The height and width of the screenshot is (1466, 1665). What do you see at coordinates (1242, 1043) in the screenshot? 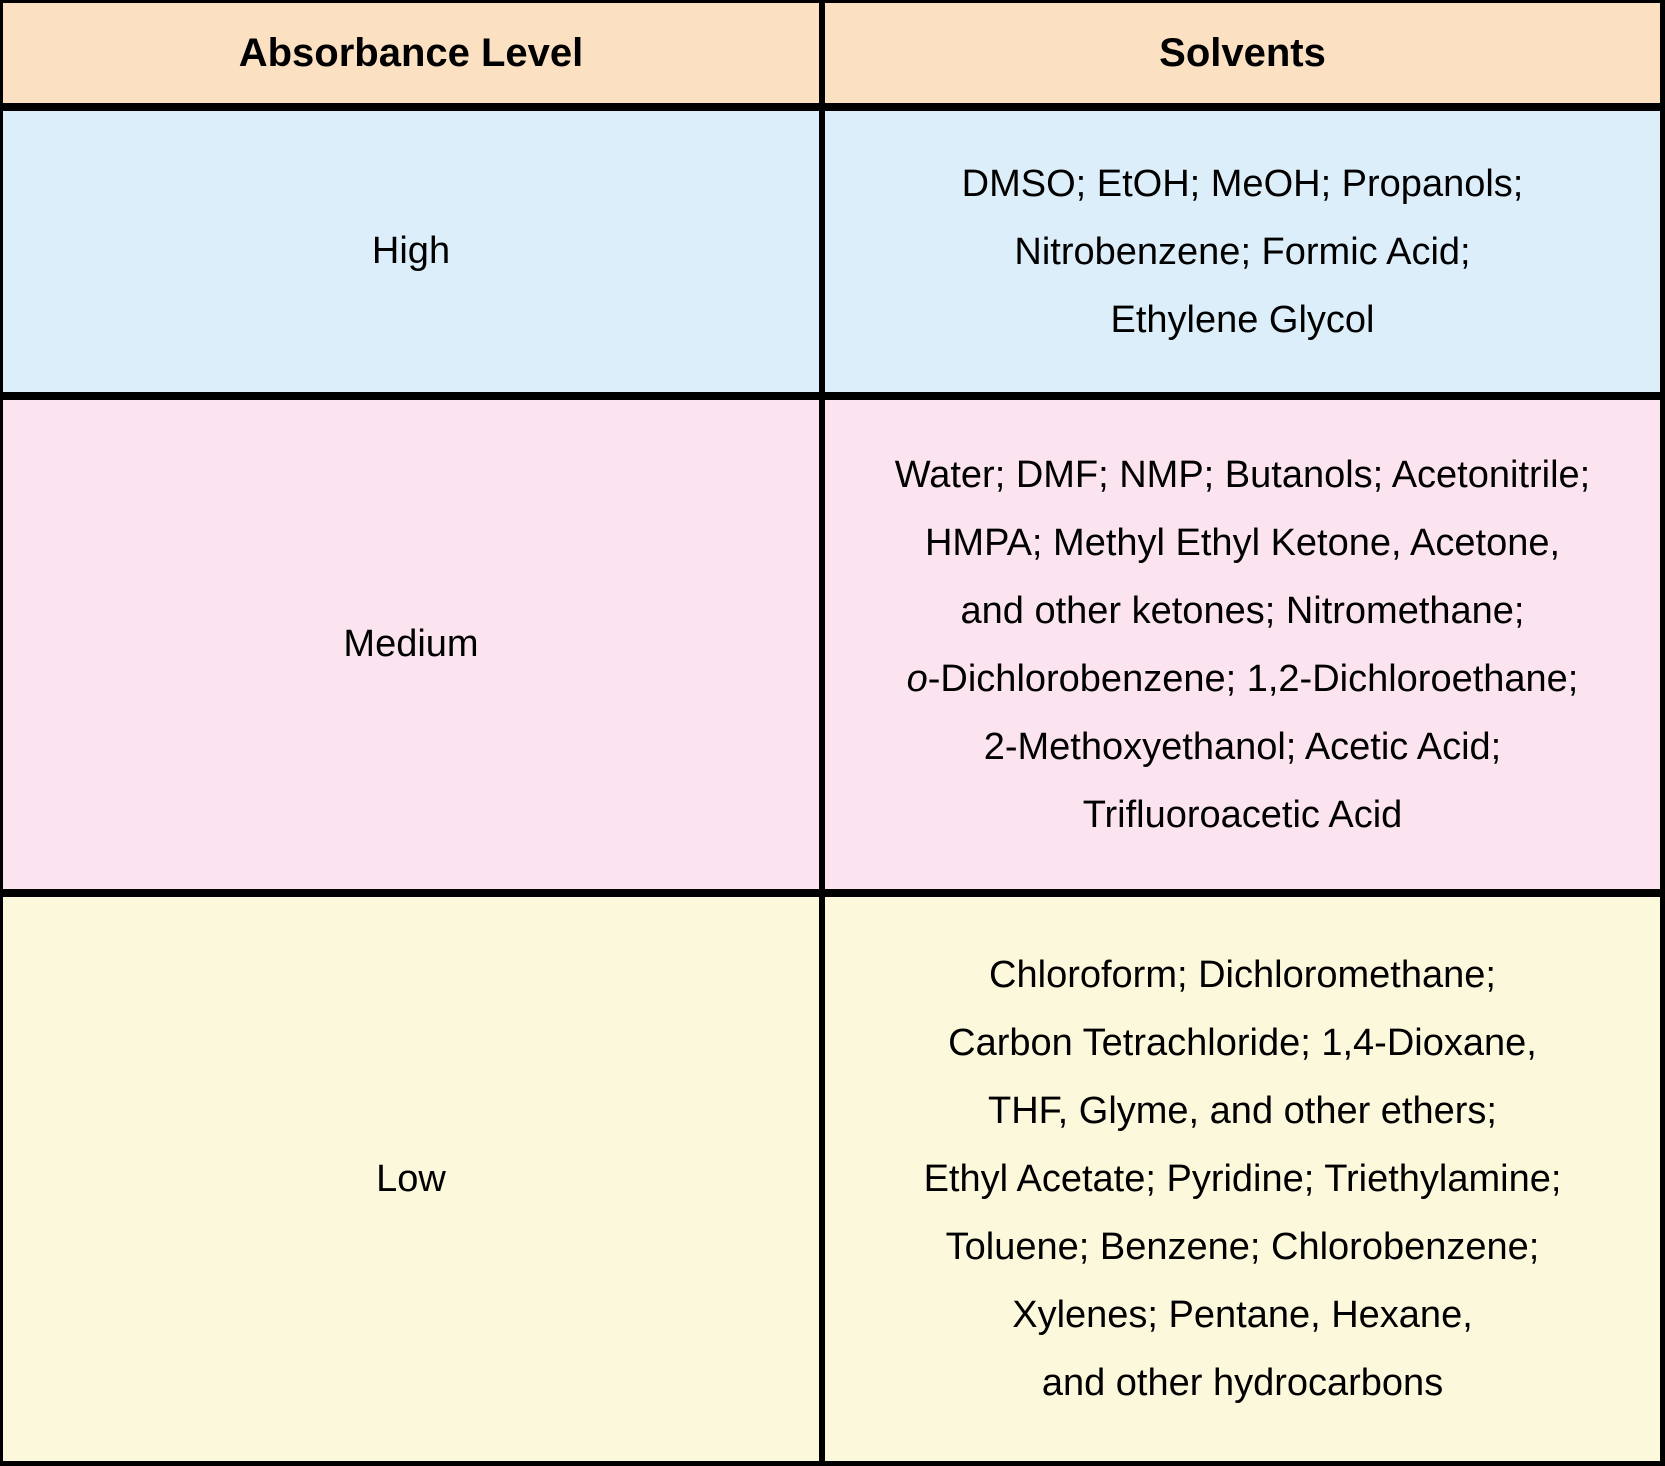
I see `solvent-line: Carbon Tetrachloride; 1,4-Dioxane,` at bounding box center [1242, 1043].